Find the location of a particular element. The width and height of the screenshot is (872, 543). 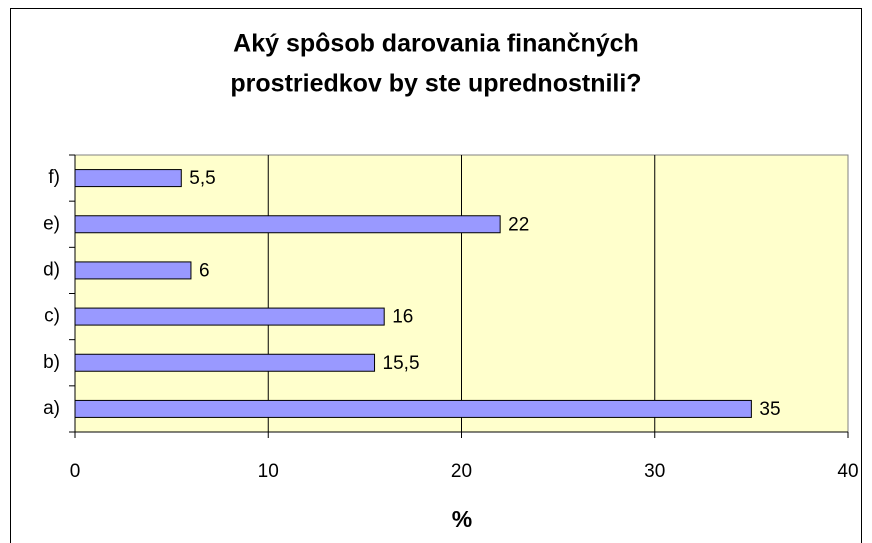

value-label: 22 is located at coordinates (518, 224).